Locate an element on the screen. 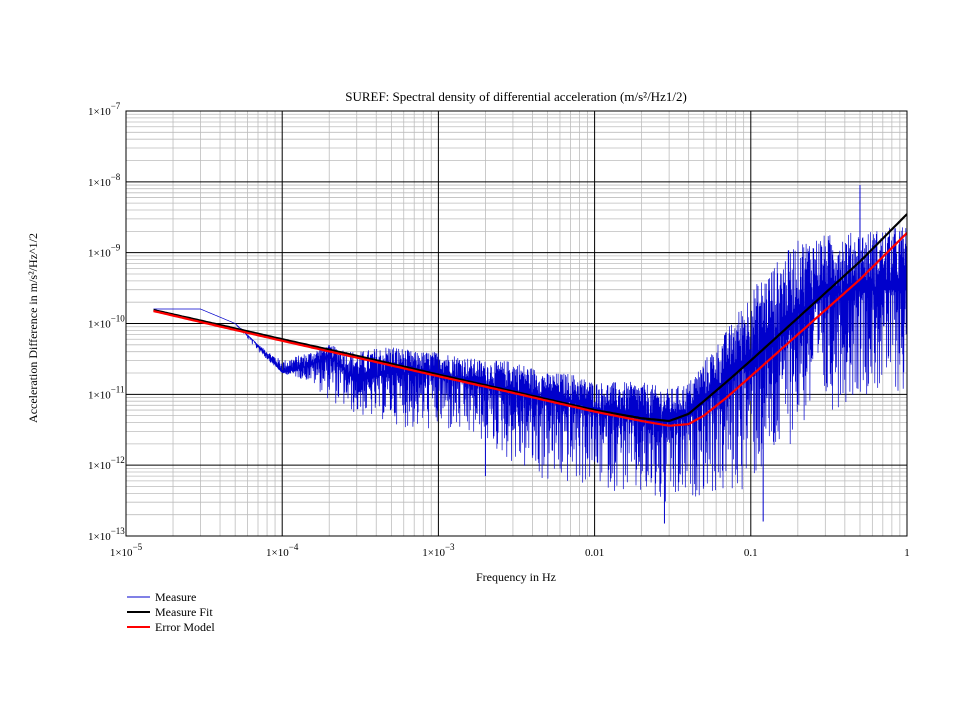  x-tick-label: 1×10⁻³ is located at coordinates (438, 550).